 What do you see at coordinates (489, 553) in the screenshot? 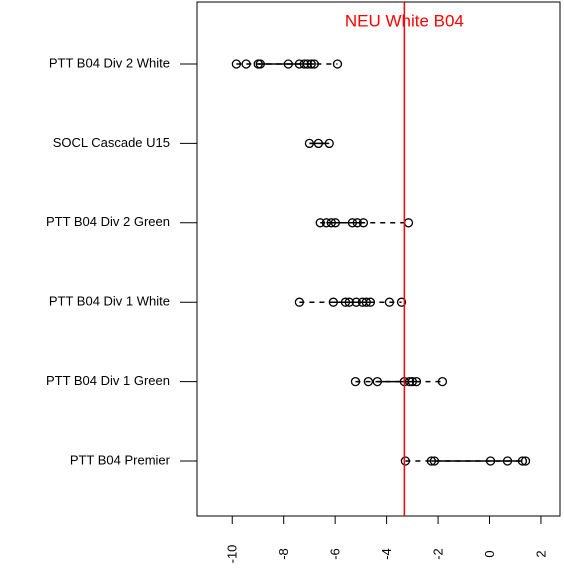
I see `x-tick-label: 0` at bounding box center [489, 553].